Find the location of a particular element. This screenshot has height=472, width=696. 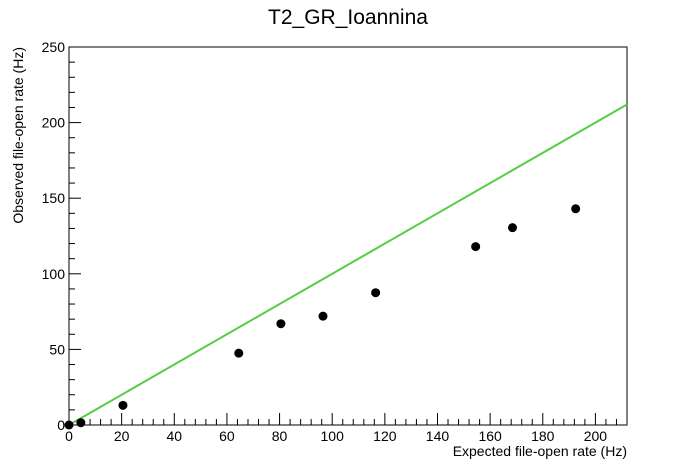

y-tick-label: 0 is located at coordinates (61, 425).